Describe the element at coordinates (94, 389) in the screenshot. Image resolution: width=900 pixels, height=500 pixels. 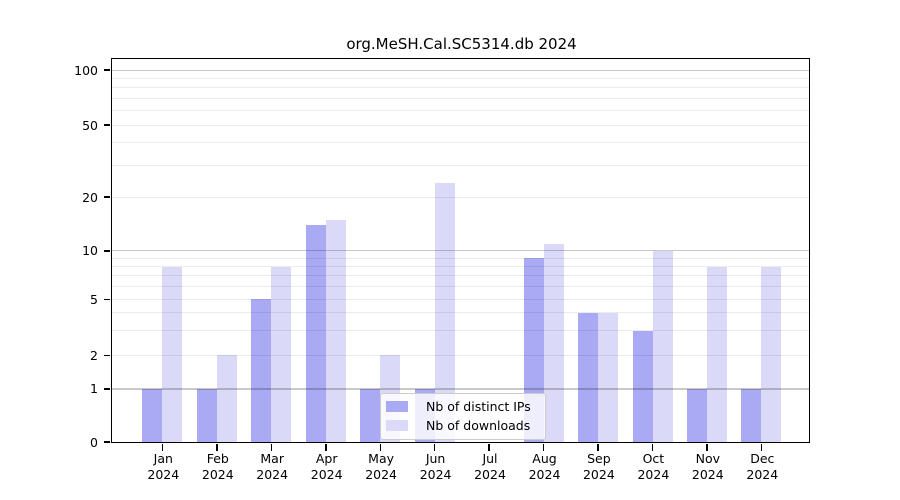
I see `y-tick-label-1: 1` at that location.